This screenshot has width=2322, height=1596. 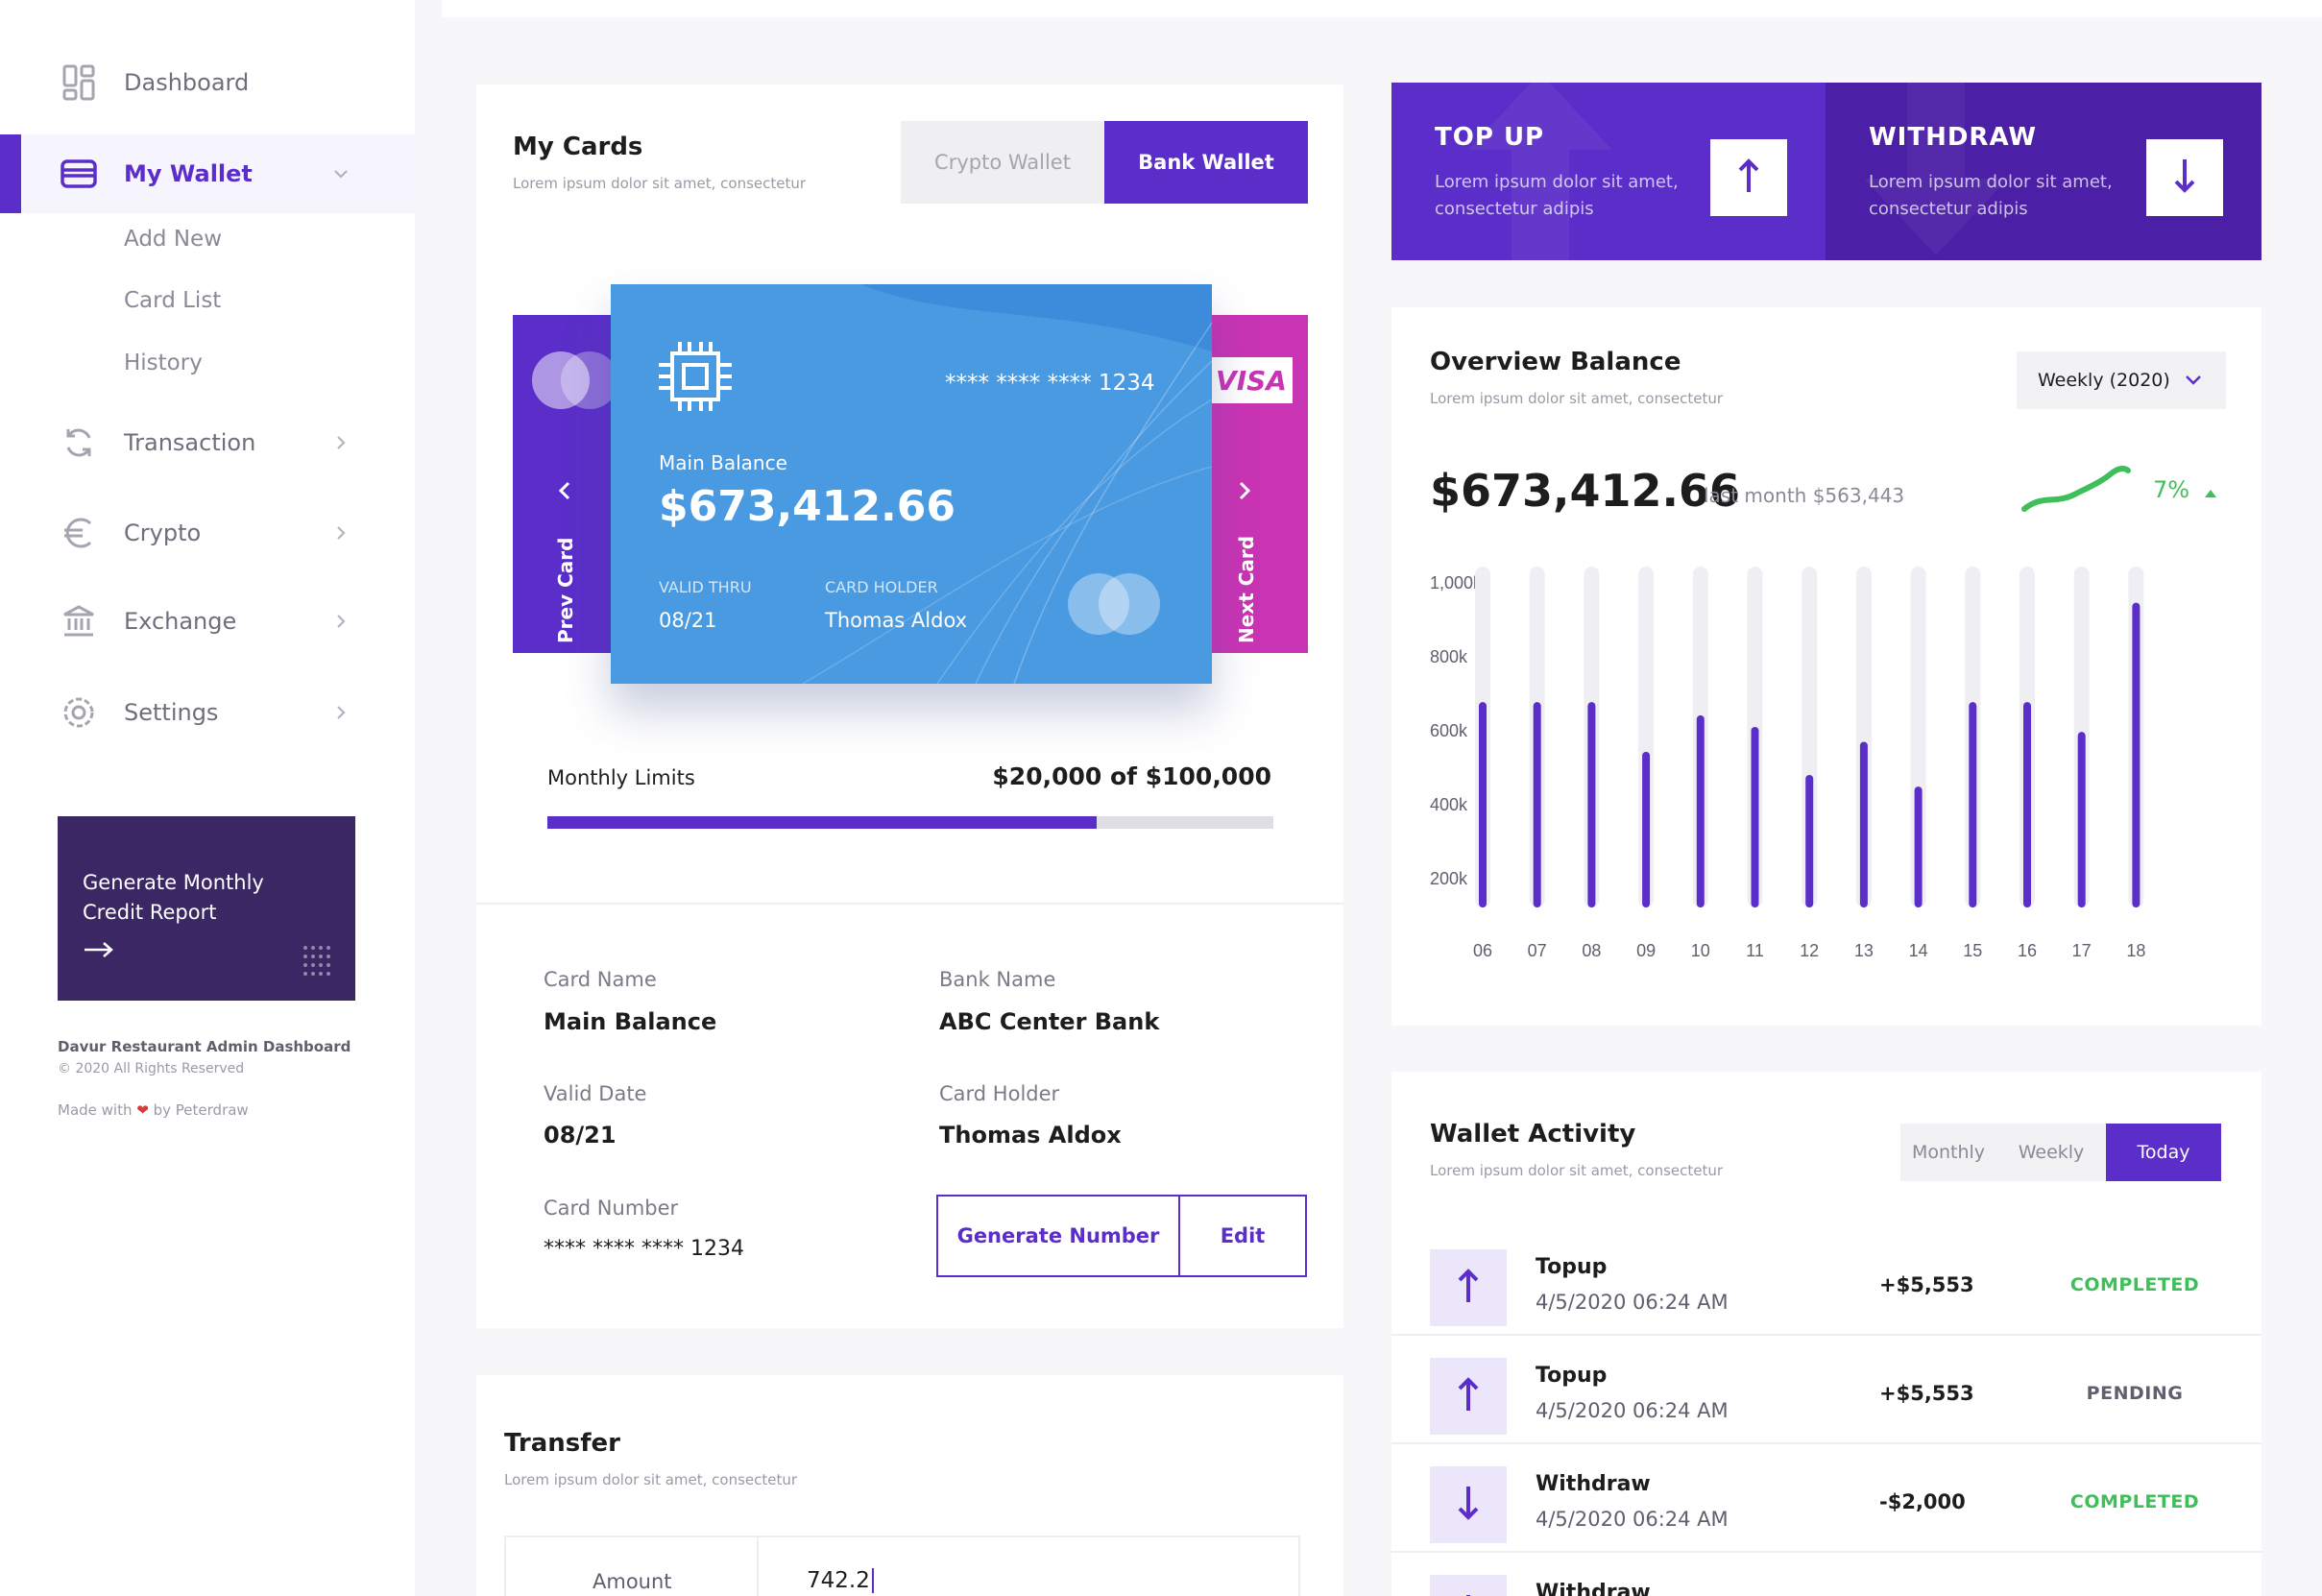 I want to click on sidebar-item-exchange: Exchange, so click(x=207, y=621).